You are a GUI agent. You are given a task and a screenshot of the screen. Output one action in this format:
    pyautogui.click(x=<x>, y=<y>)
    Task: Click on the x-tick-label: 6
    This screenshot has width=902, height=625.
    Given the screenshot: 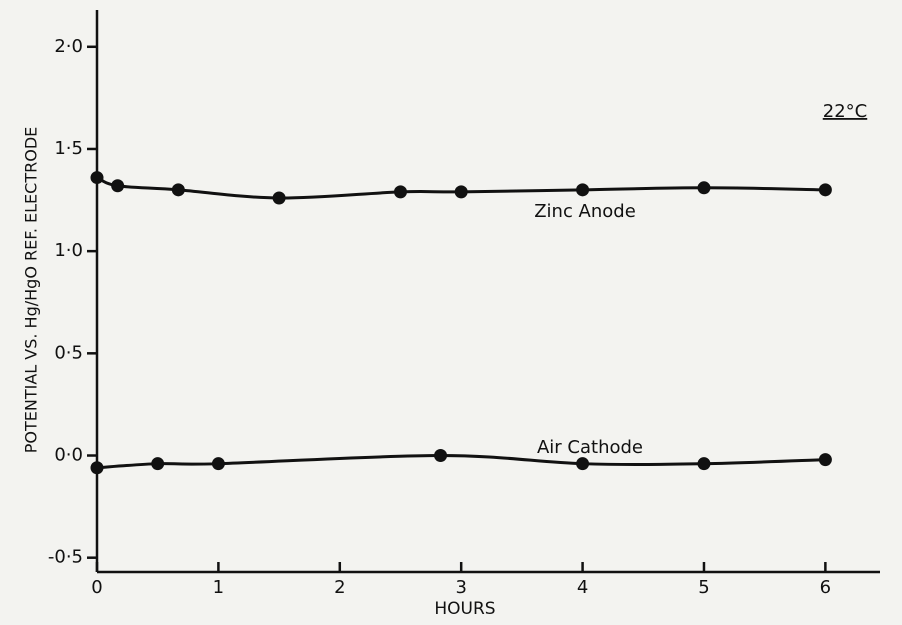 What is the action you would take?
    pyautogui.click(x=825, y=587)
    